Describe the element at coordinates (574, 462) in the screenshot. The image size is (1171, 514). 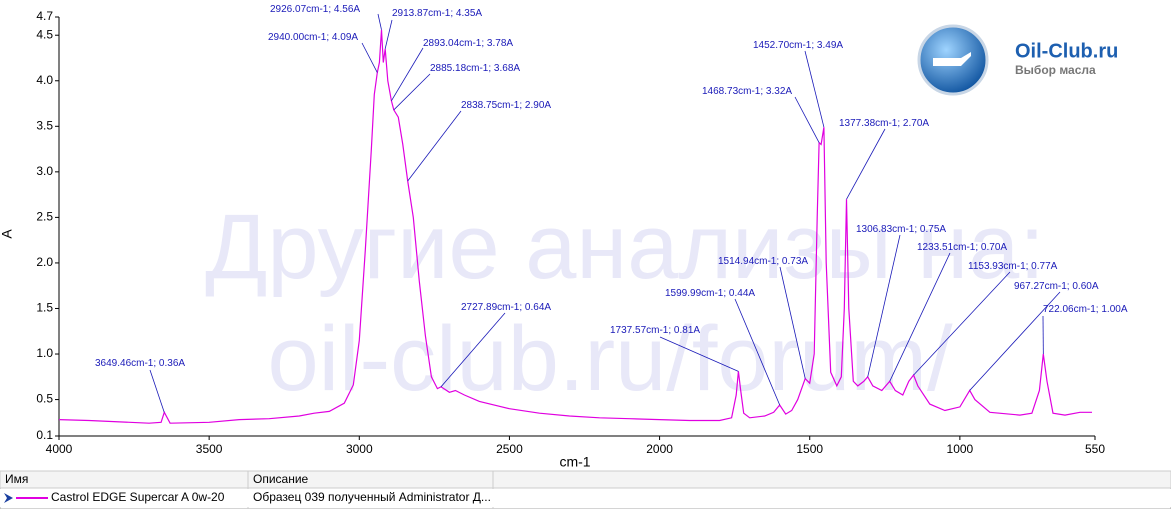
I see `x-axis-label: cm-1` at that location.